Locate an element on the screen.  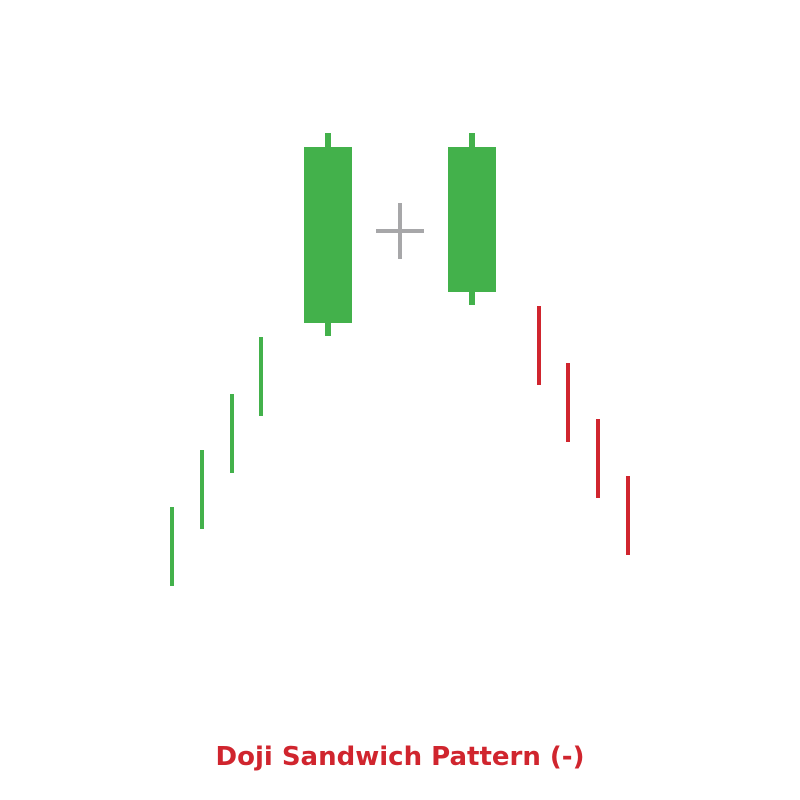
chart-title: Doji Sandwich Pattern (-) is located at coordinates (400, 757).